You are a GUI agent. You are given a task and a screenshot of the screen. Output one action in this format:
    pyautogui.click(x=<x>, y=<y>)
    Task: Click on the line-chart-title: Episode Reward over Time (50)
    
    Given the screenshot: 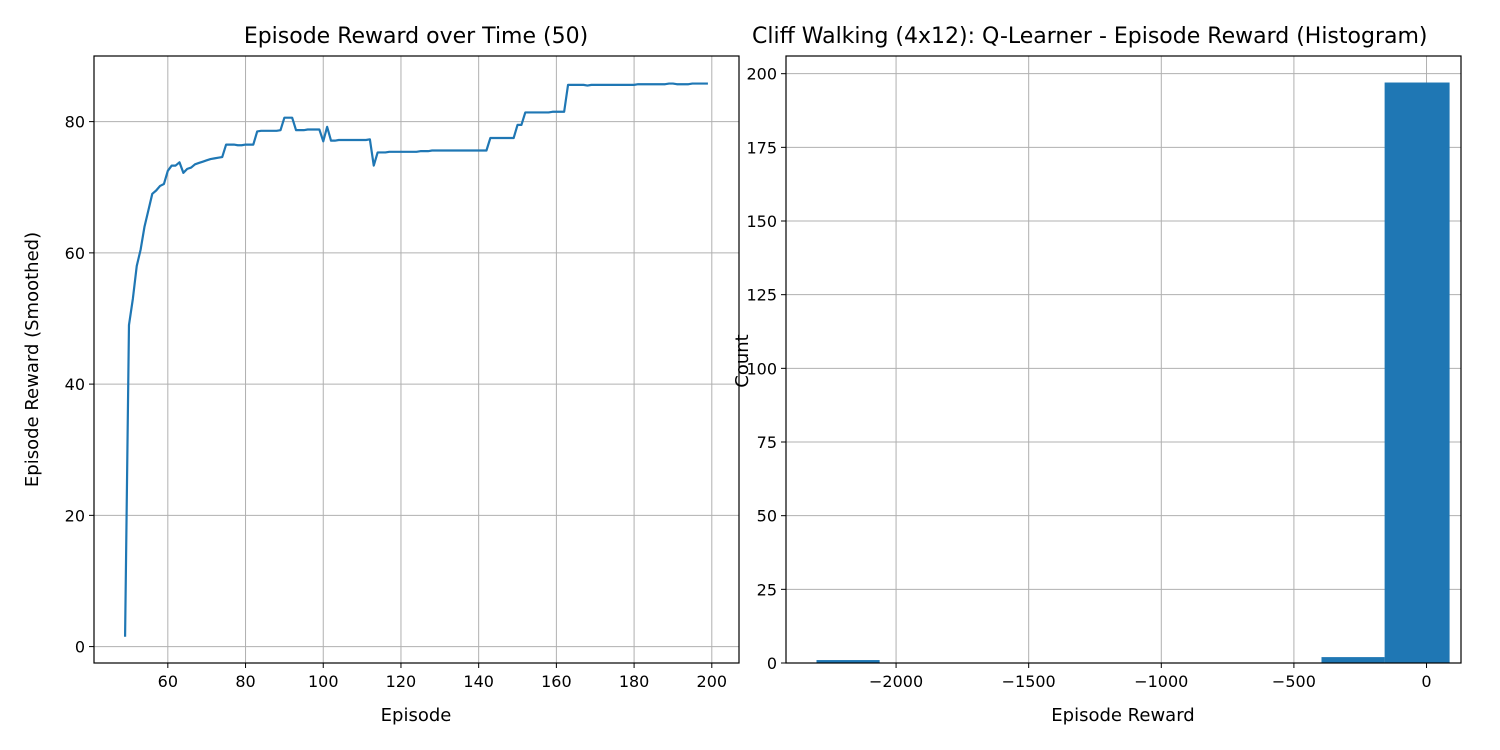 What is the action you would take?
    pyautogui.click(x=416, y=36)
    